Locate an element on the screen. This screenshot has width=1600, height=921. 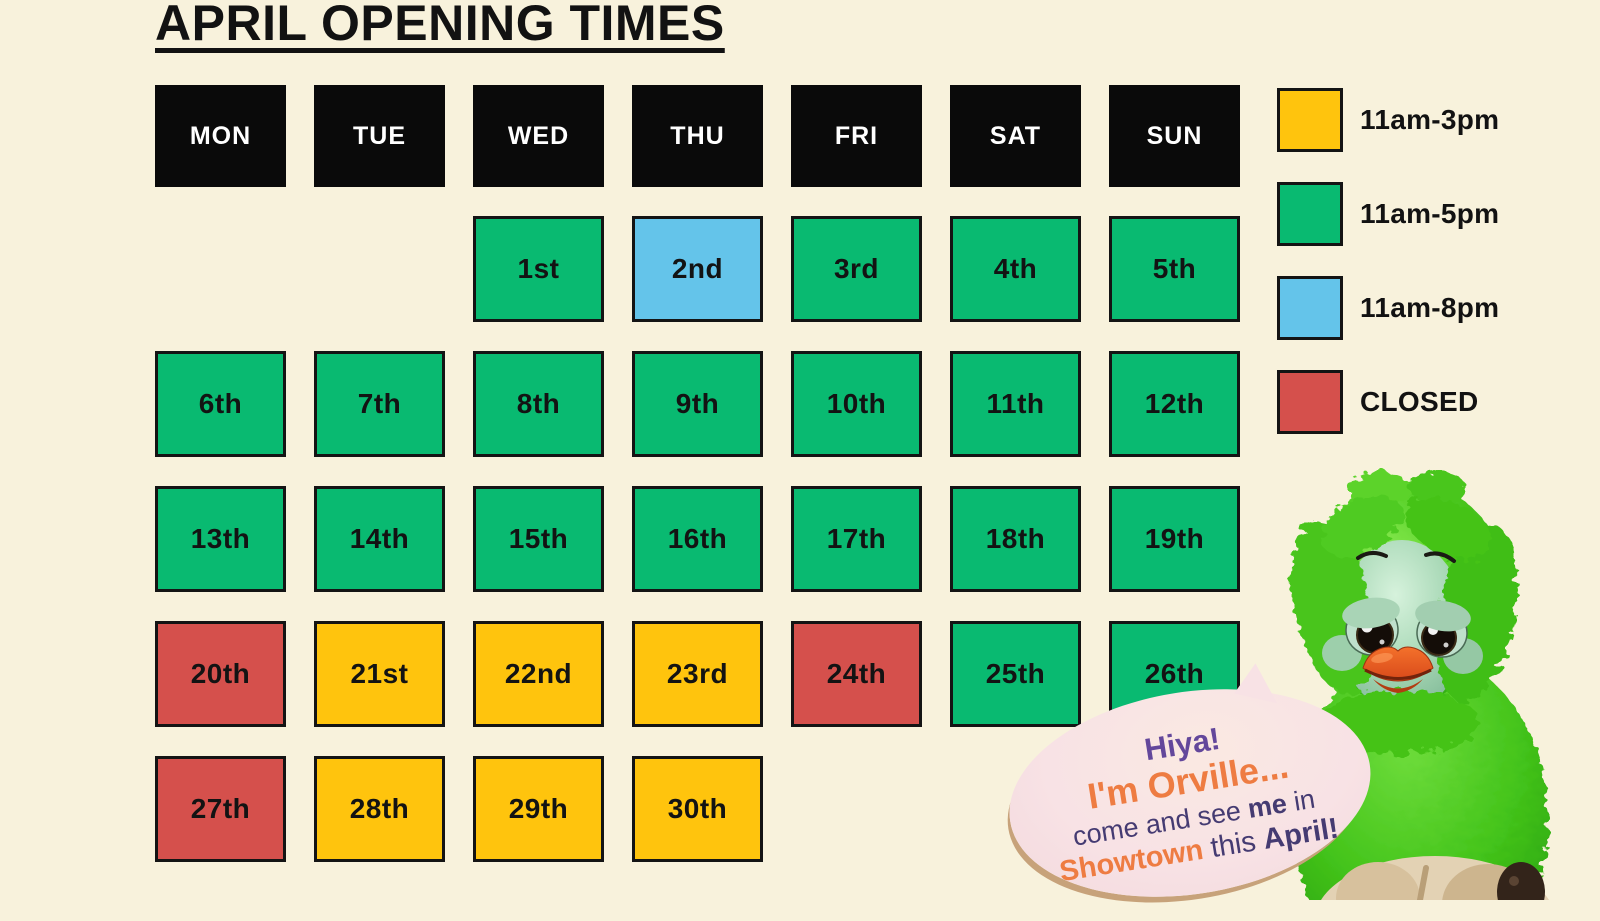
page-title: APRIL OPENING TIMES is located at coordinates (440, 25).